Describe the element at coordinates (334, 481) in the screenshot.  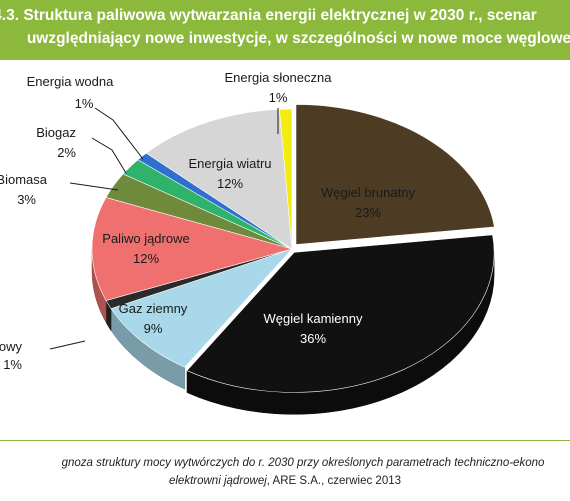
I see `caption-line-2-rest: , ARE S.A., czerwiec 2013` at that location.